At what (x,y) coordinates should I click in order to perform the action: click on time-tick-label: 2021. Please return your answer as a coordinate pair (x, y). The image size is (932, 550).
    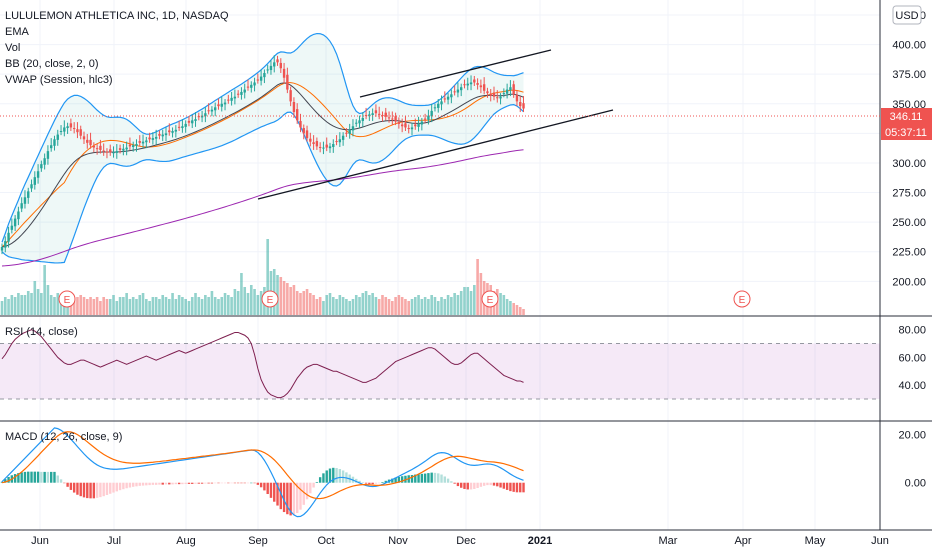
    Looking at the image, I should click on (540, 541).